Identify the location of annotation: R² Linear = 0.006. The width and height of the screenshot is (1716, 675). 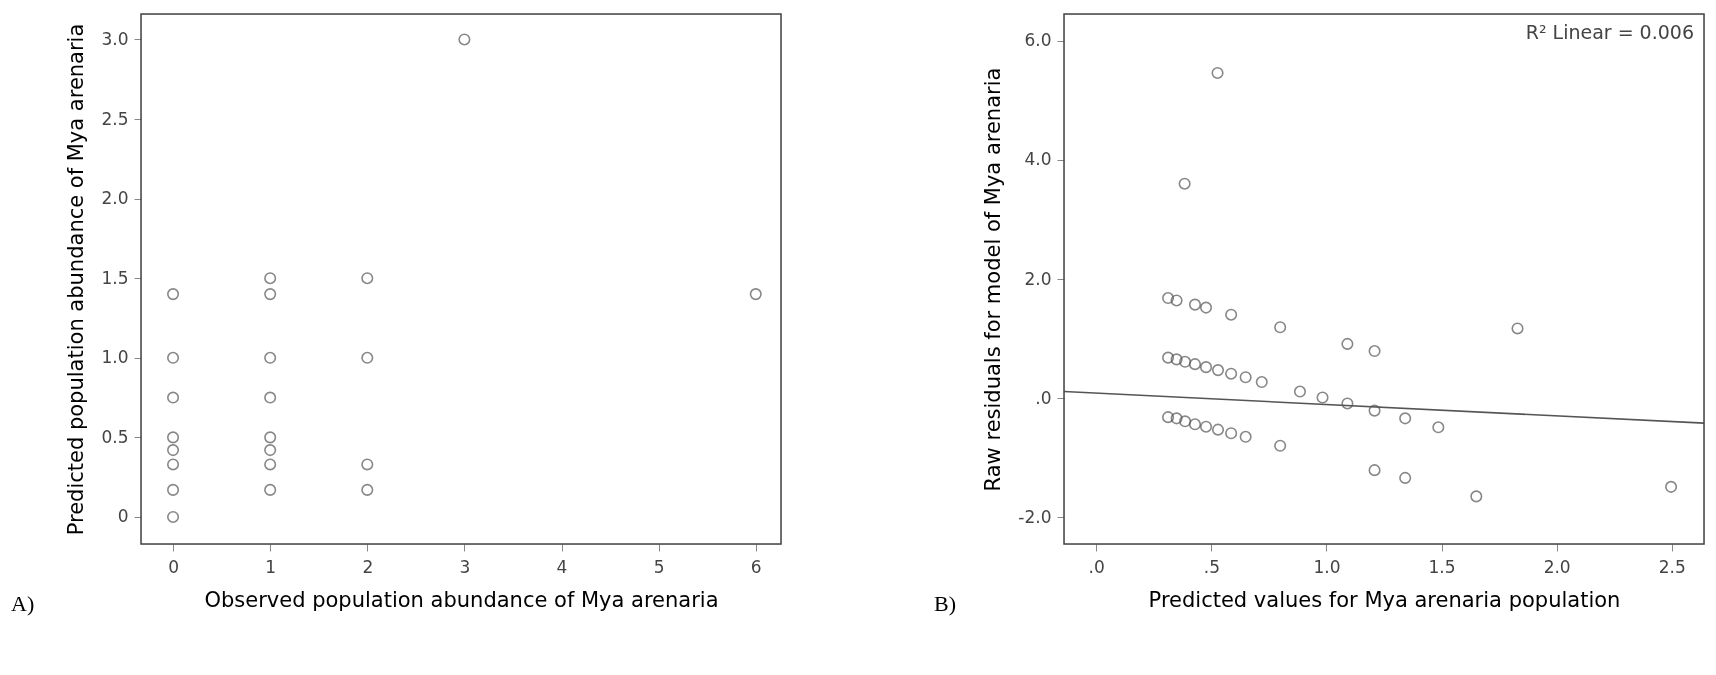
(1609, 32).